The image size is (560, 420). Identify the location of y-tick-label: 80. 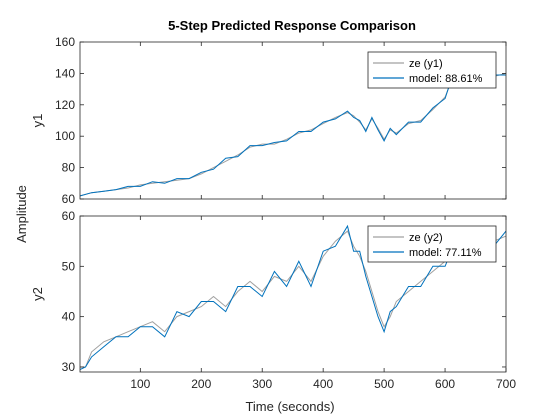
(69, 168).